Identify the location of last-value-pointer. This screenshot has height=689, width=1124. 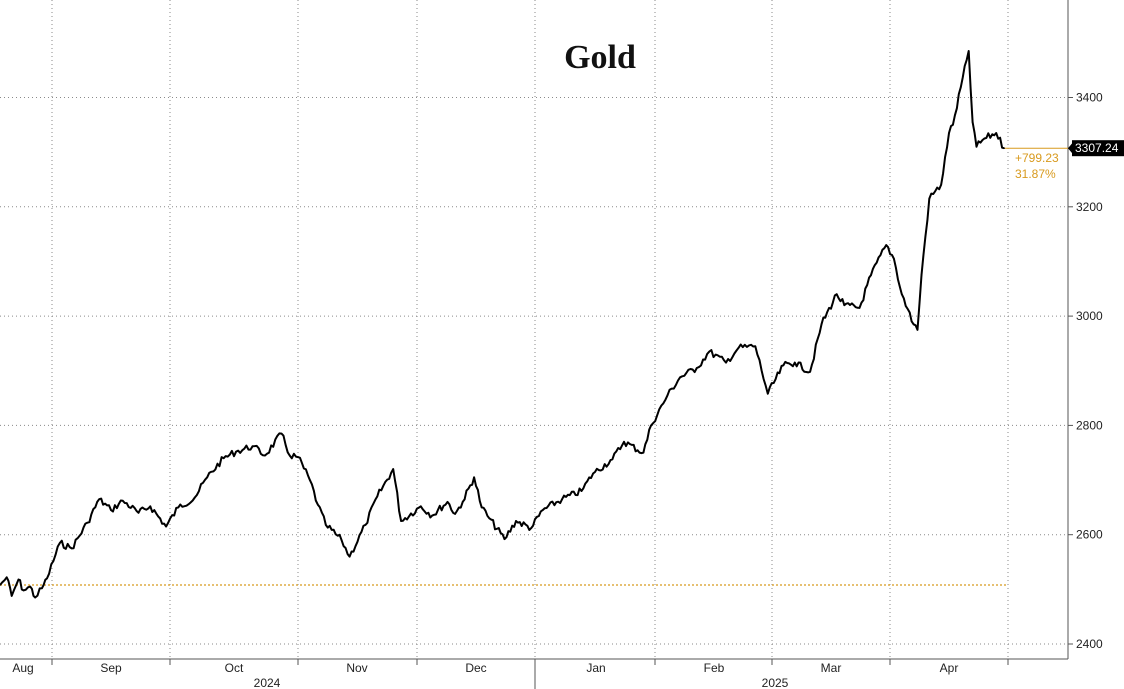
(1070, 148).